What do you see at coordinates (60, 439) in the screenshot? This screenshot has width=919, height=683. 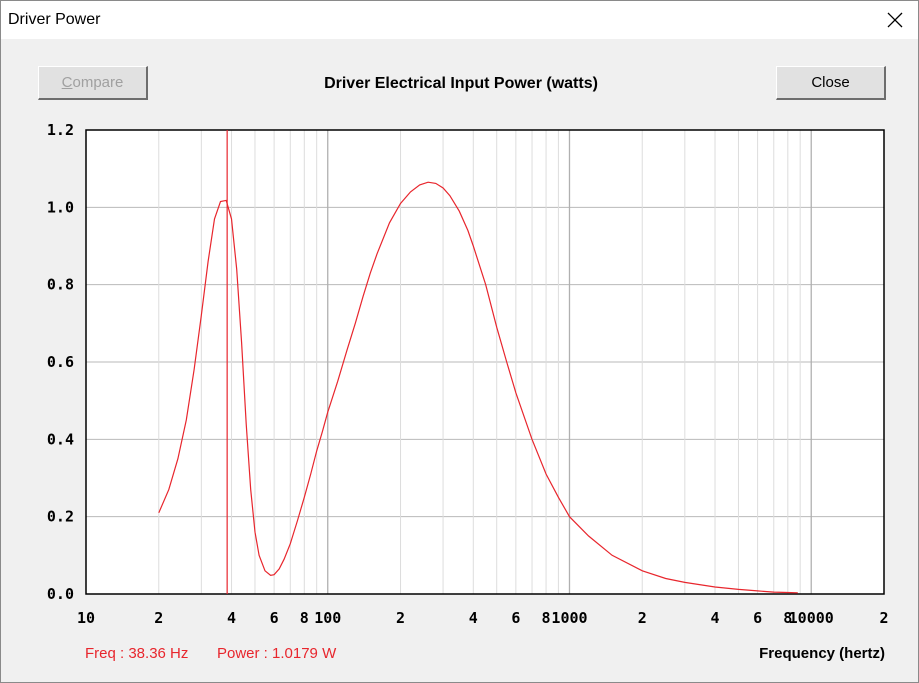 I see `y-tick-label: 0.4` at bounding box center [60, 439].